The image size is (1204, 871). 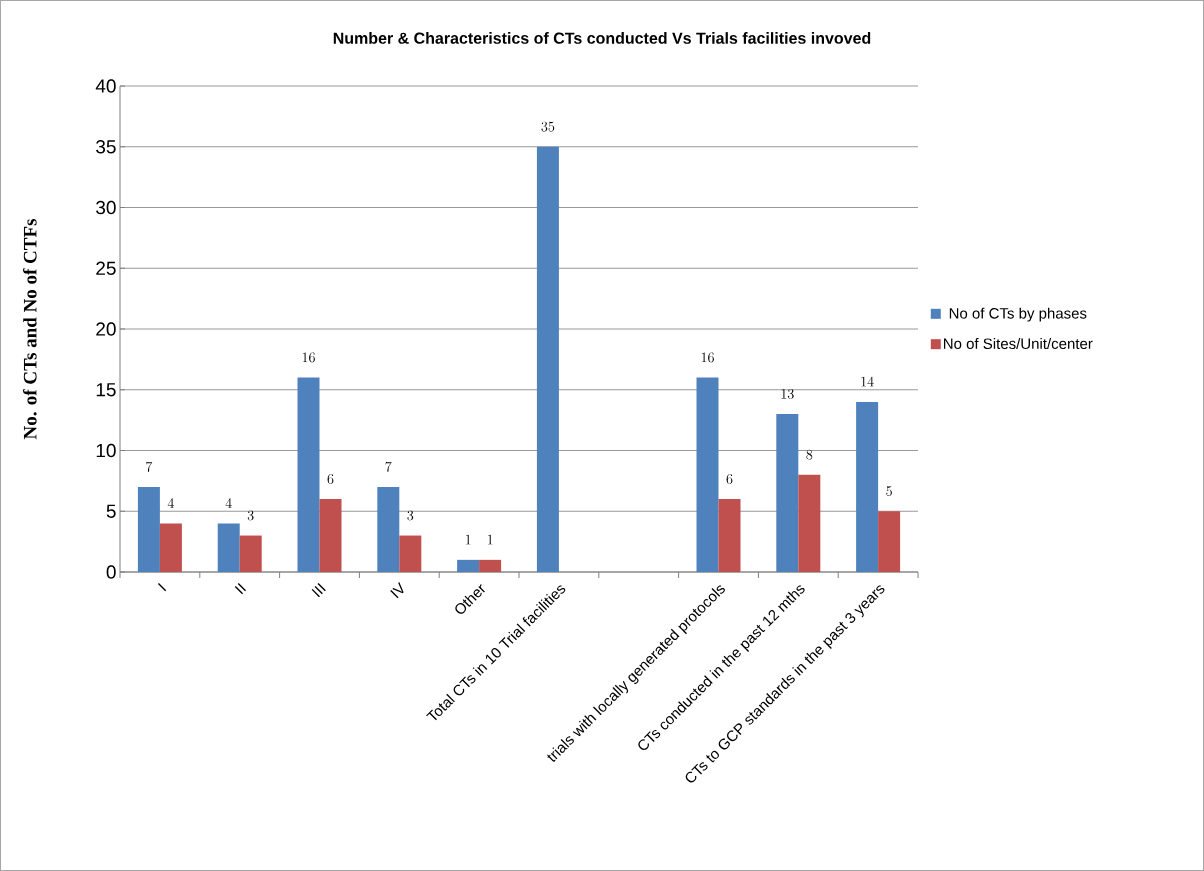 I want to click on data-label: 8, so click(x=809, y=454).